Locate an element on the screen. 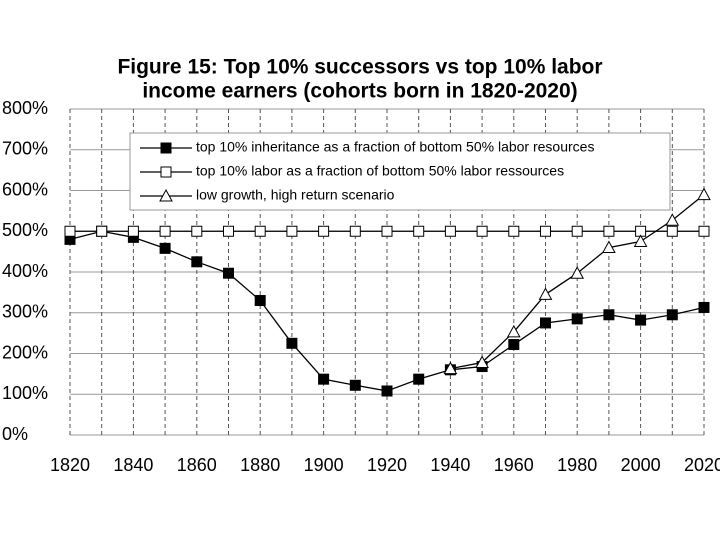 Image resolution: width=720 pixels, height=540 pixels. y-tick-label: 400% is located at coordinates (25, 271).